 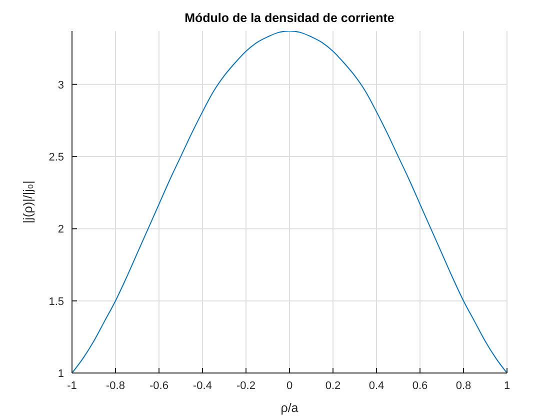 What do you see at coordinates (56, 302) in the screenshot?
I see `y-tick-label: 1.5` at bounding box center [56, 302].